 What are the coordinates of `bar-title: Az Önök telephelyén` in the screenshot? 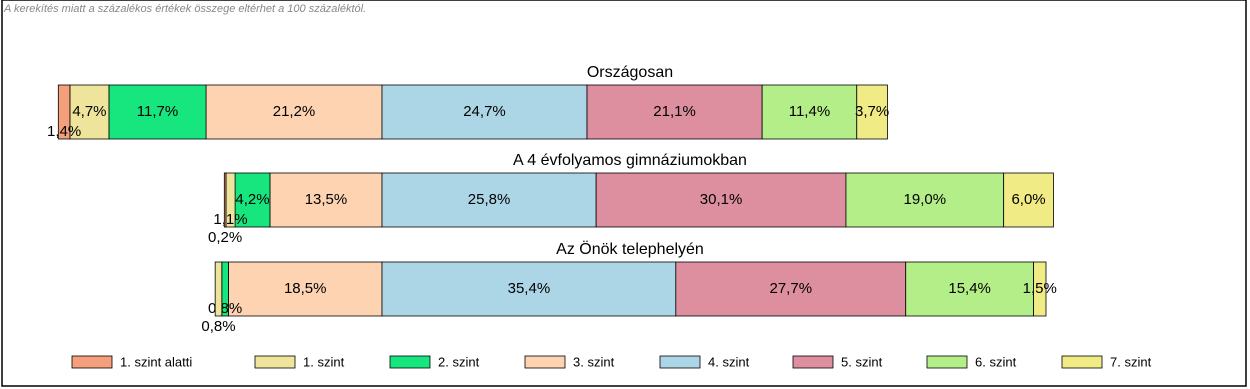 It's located at (630, 249).